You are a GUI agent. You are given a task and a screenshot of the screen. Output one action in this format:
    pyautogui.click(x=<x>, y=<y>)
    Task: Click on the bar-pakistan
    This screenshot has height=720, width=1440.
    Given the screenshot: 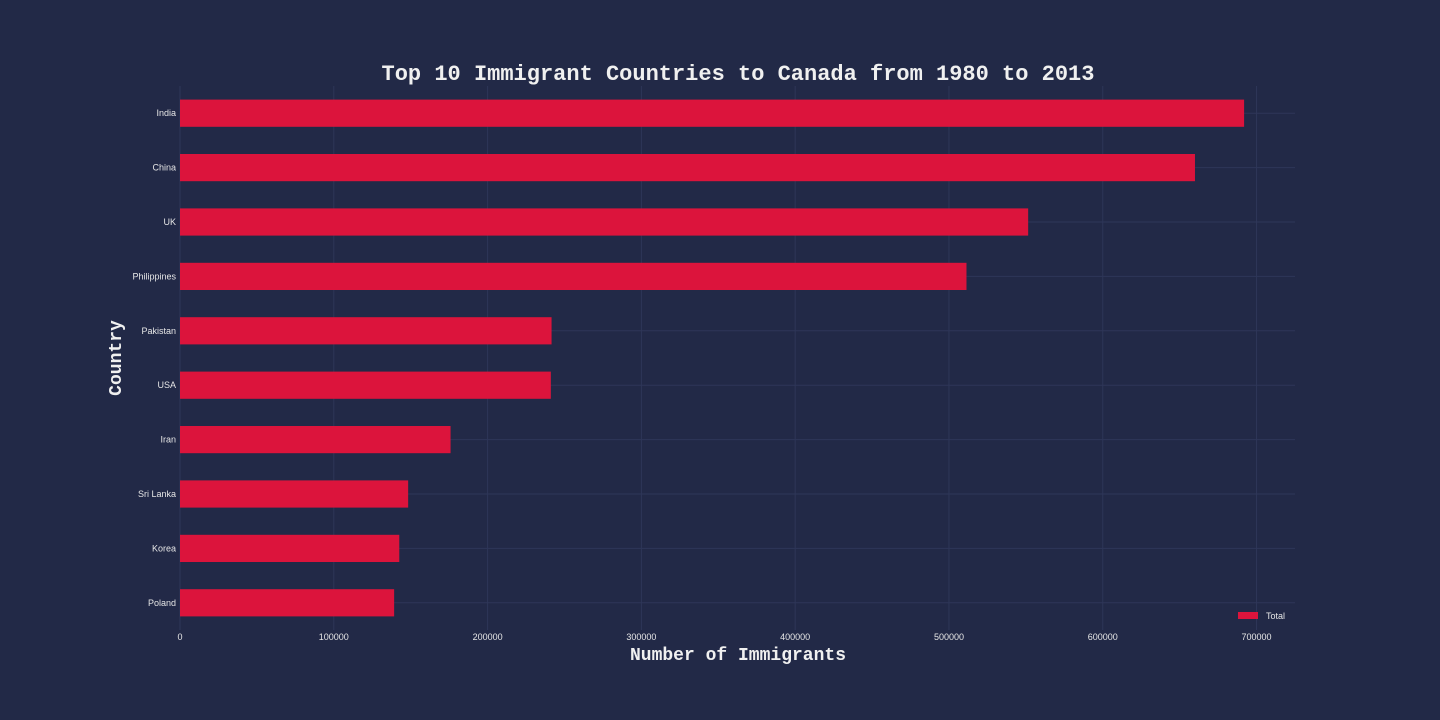 What is the action you would take?
    pyautogui.click(x=366, y=331)
    